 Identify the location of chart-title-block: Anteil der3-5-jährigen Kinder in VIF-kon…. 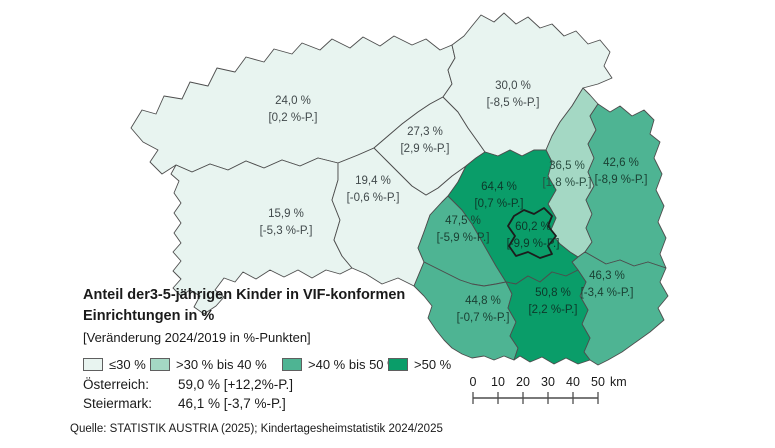
(244, 316).